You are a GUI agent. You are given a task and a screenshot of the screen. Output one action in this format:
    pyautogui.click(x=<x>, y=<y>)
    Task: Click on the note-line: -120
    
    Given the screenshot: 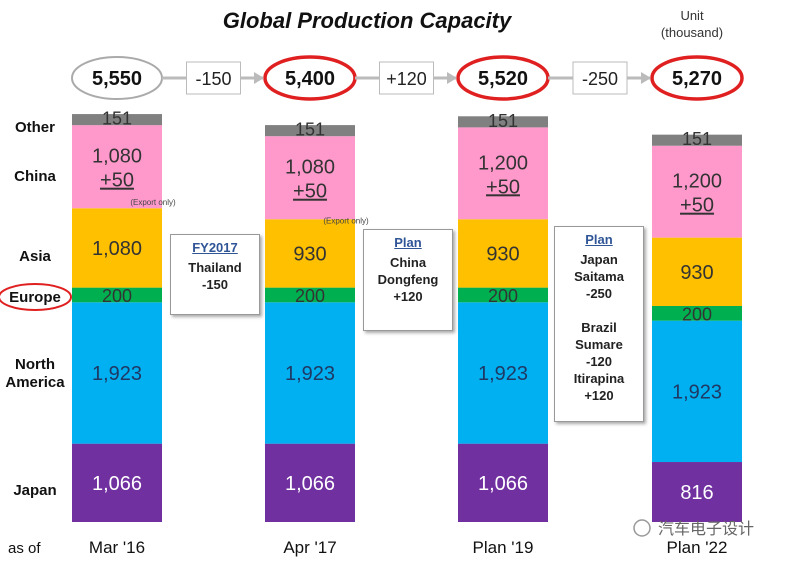 What is the action you would take?
    pyautogui.click(x=599, y=361)
    